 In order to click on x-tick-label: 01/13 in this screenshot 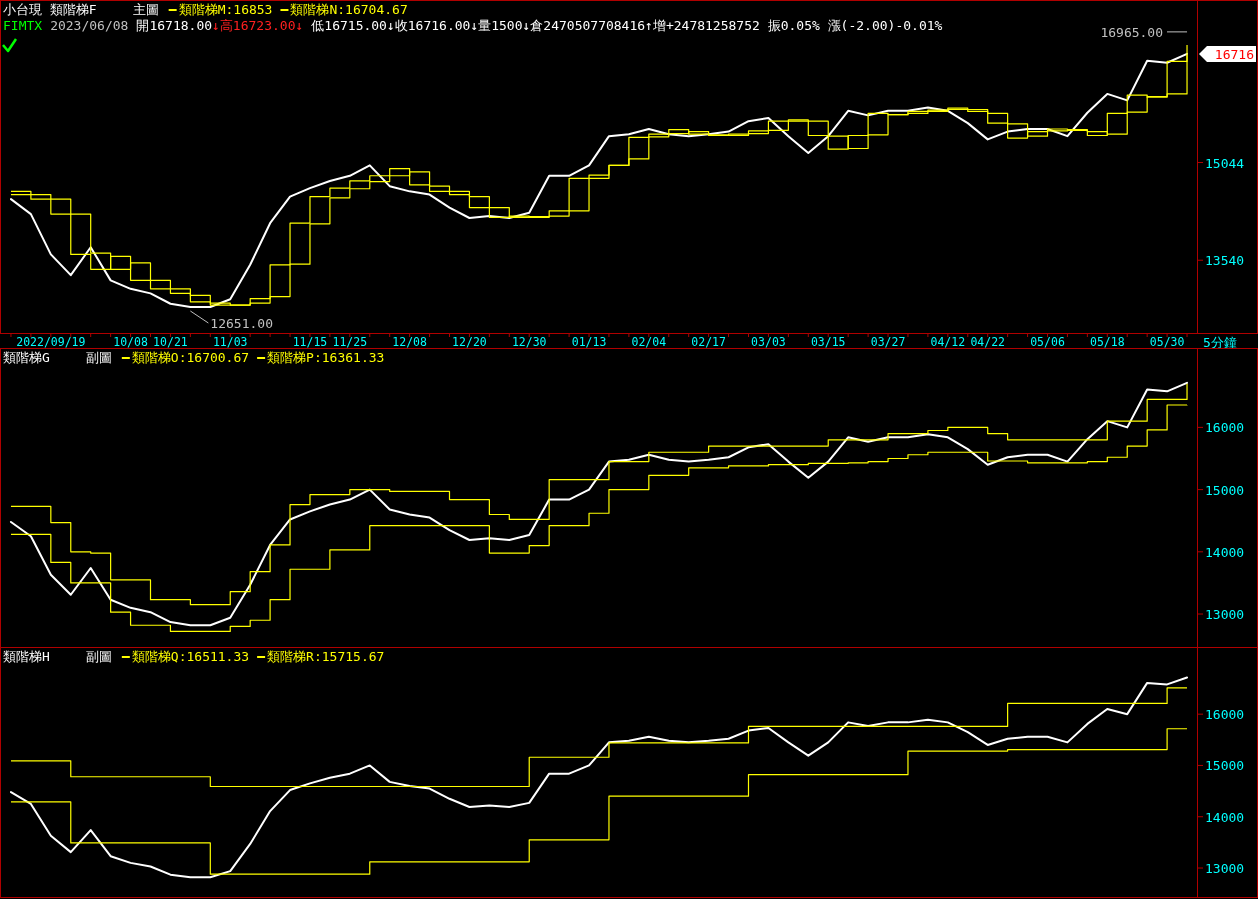, I will do `click(589, 342)`.